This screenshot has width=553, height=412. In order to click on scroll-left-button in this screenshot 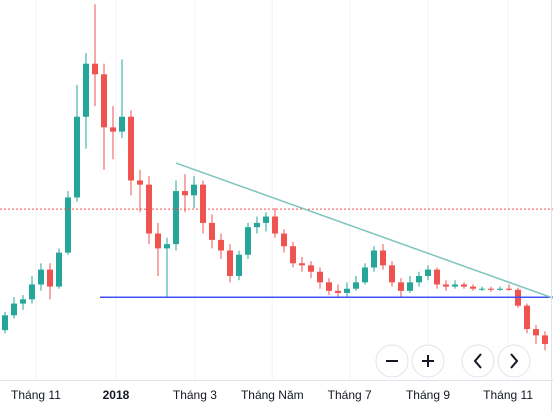, I will do `click(478, 361)`.